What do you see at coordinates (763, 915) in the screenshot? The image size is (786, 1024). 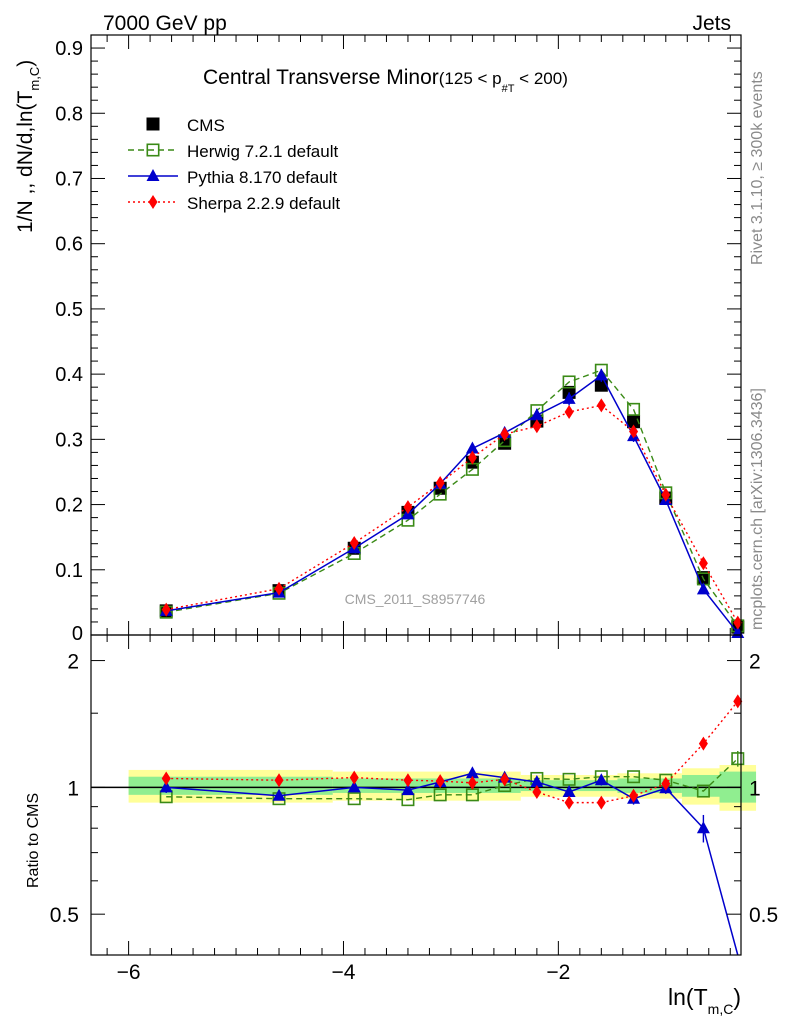 I see `ratio-y-tick-label-right: 0.5` at bounding box center [763, 915].